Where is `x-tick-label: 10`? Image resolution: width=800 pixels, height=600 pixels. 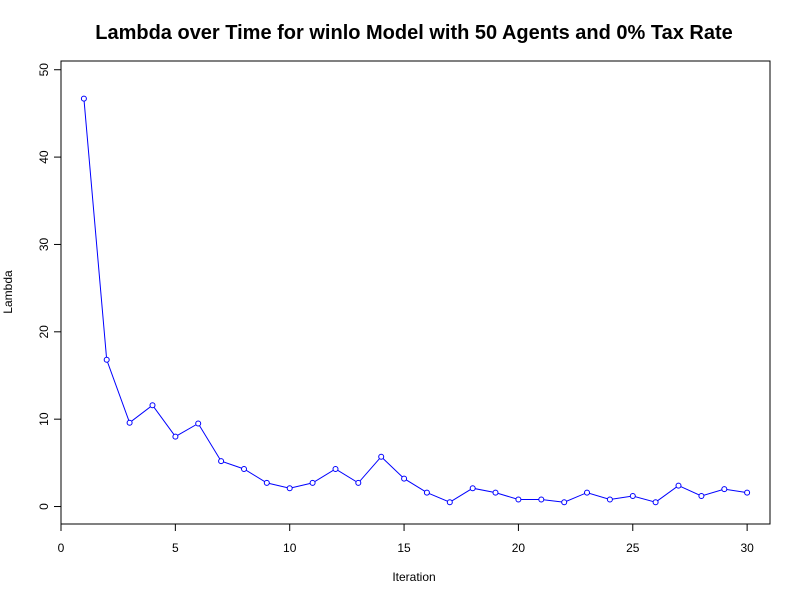 x-tick-label: 10 is located at coordinates (290, 548).